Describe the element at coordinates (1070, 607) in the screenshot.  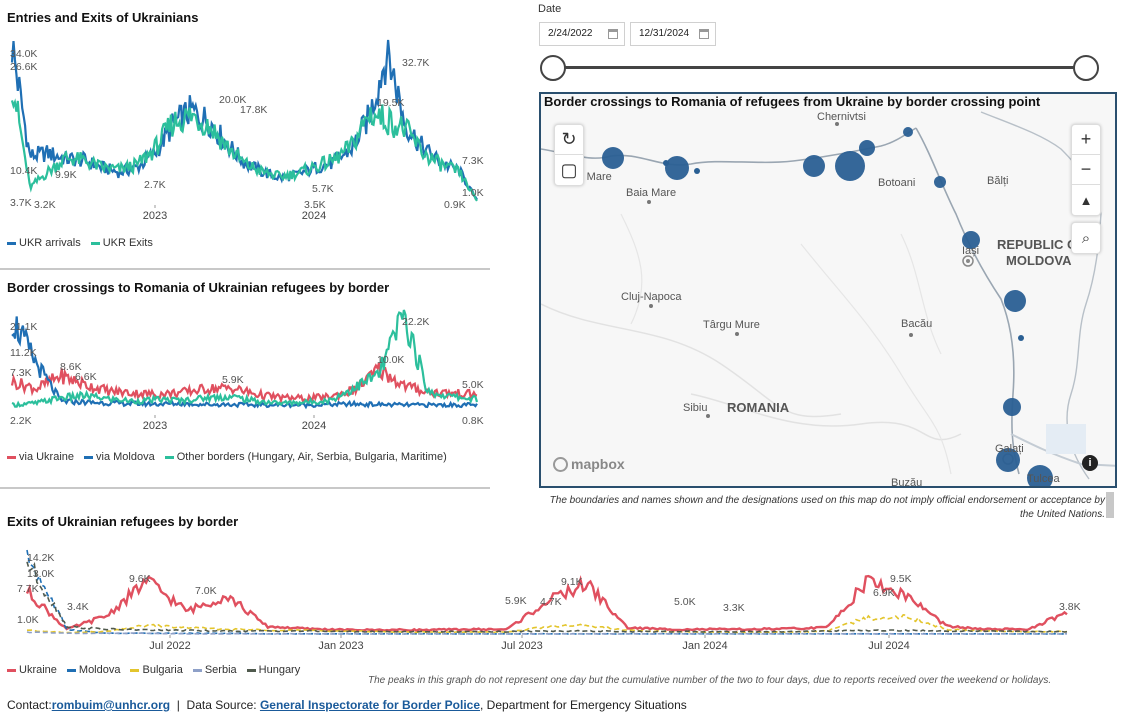
I see `data-label: 3.8K` at that location.